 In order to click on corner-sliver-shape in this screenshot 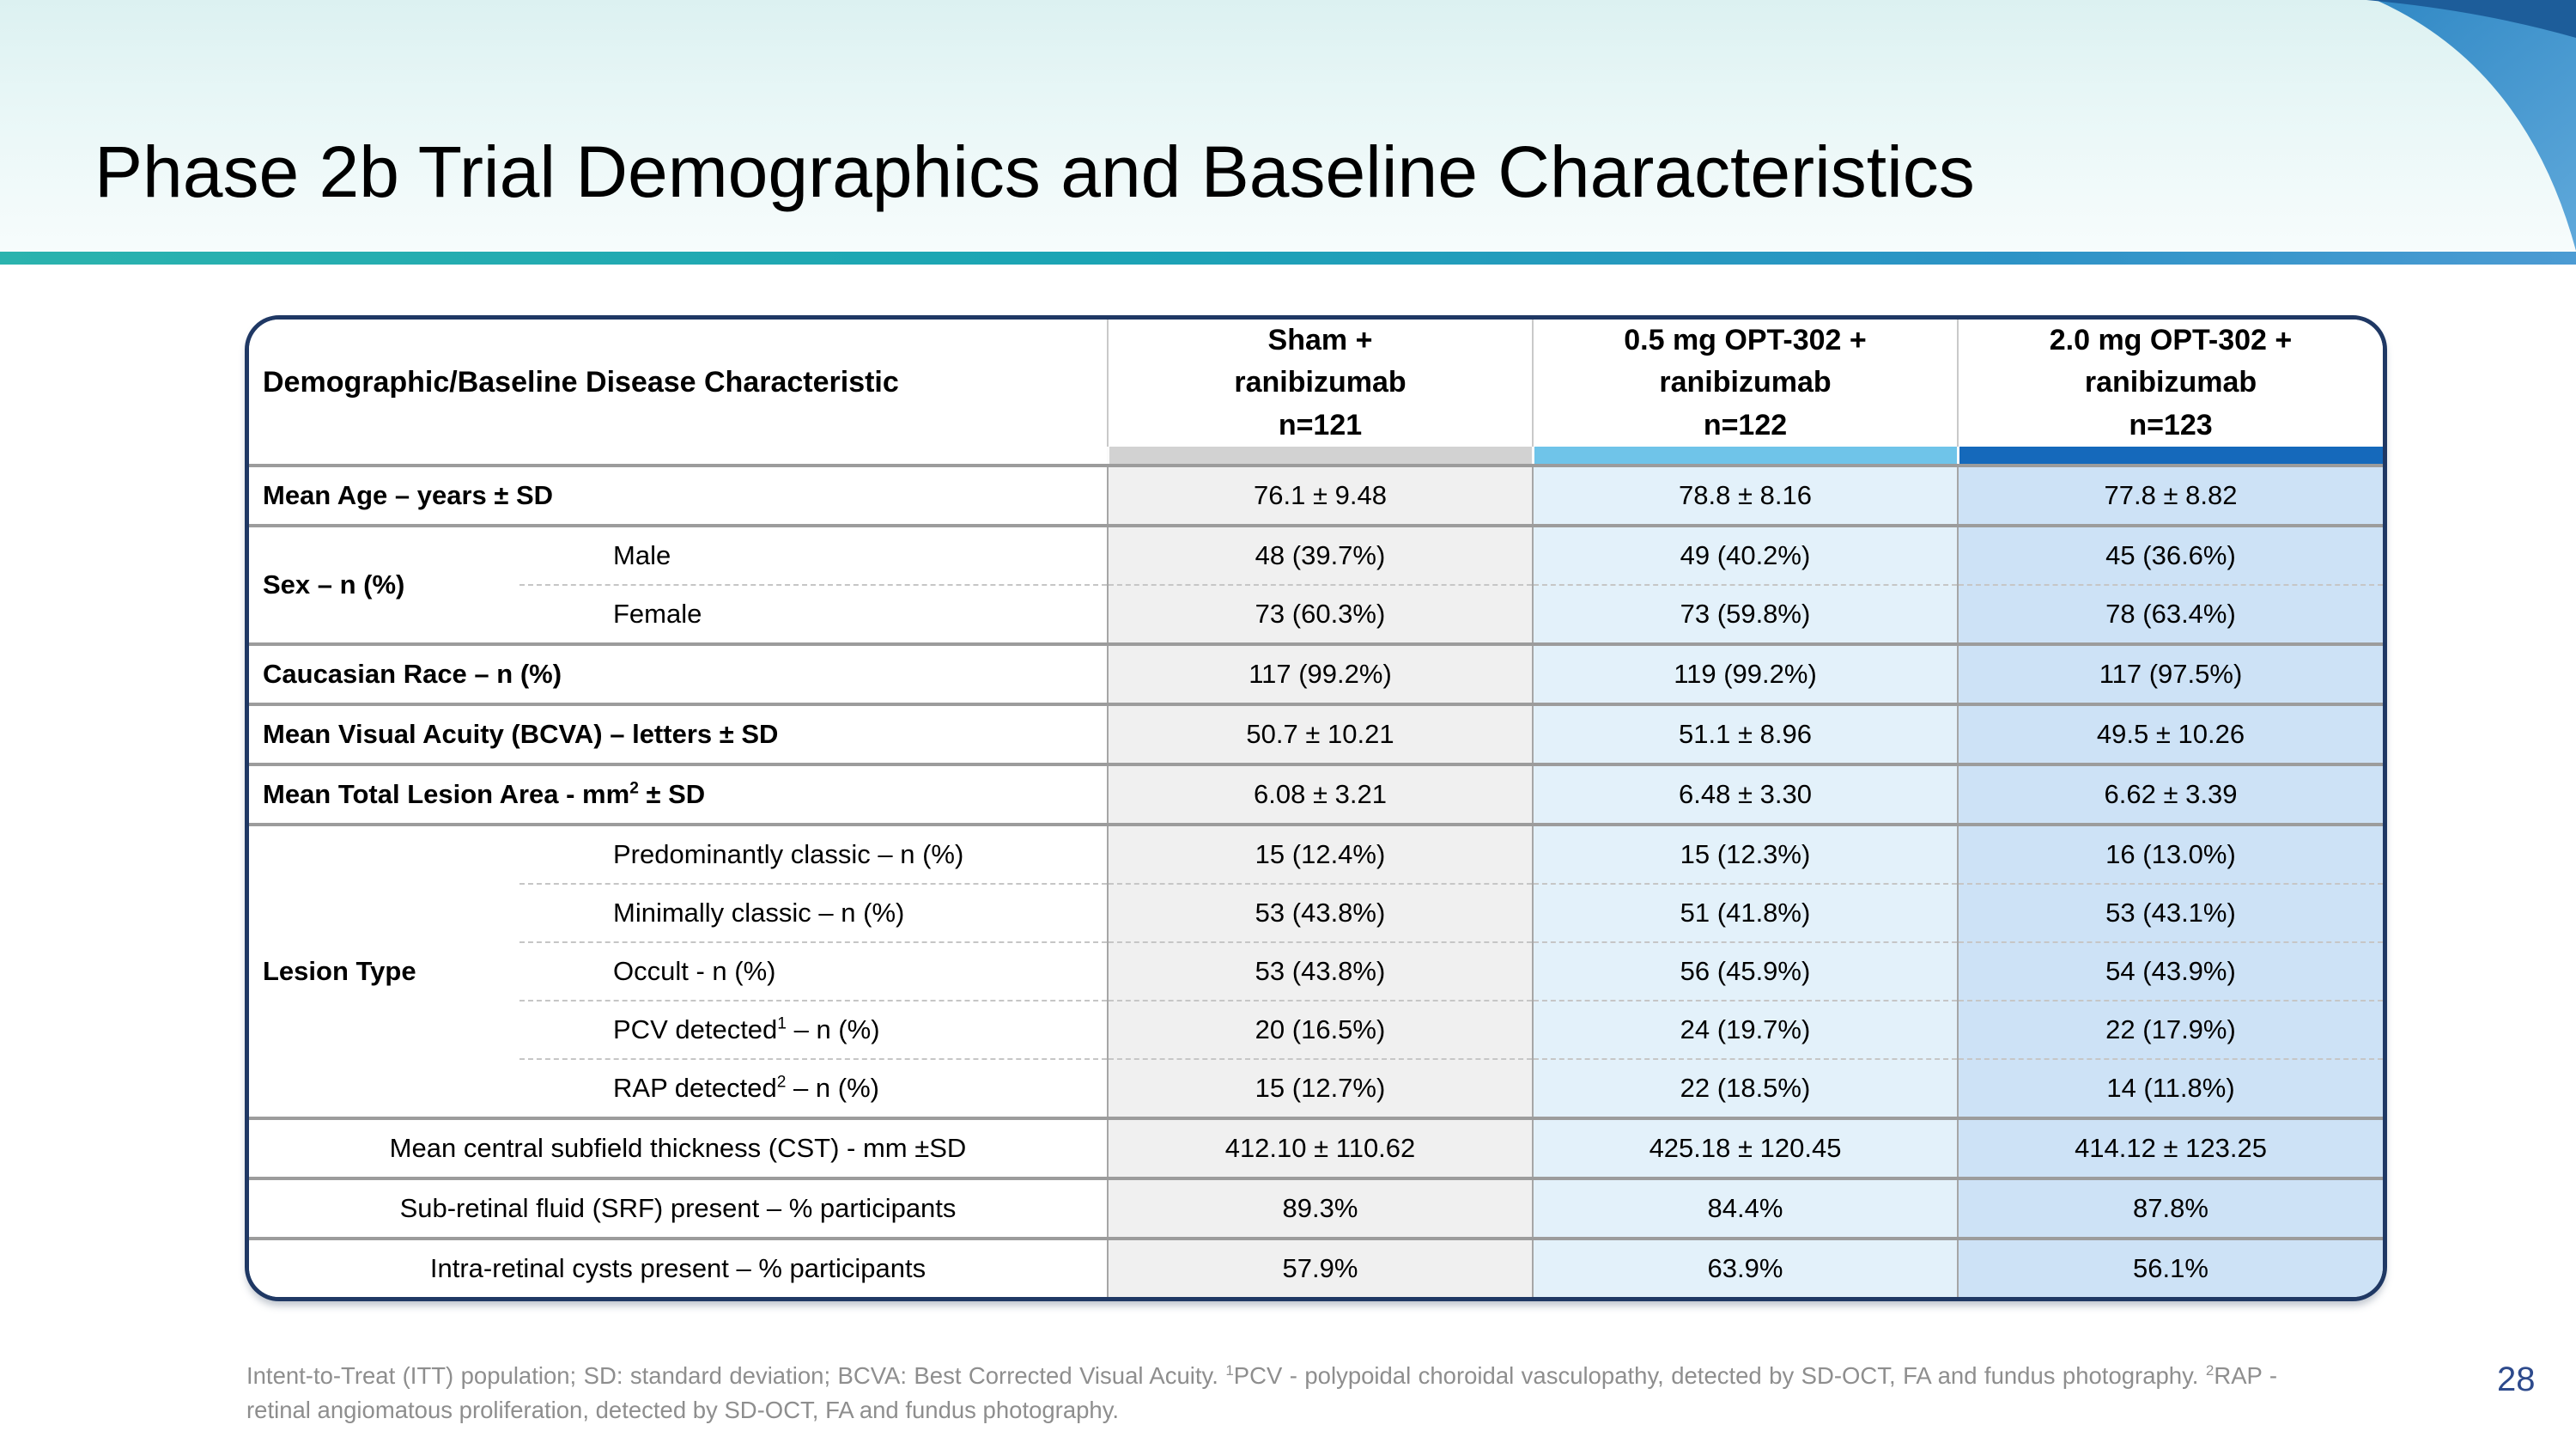, I will do `click(2471, 19)`.